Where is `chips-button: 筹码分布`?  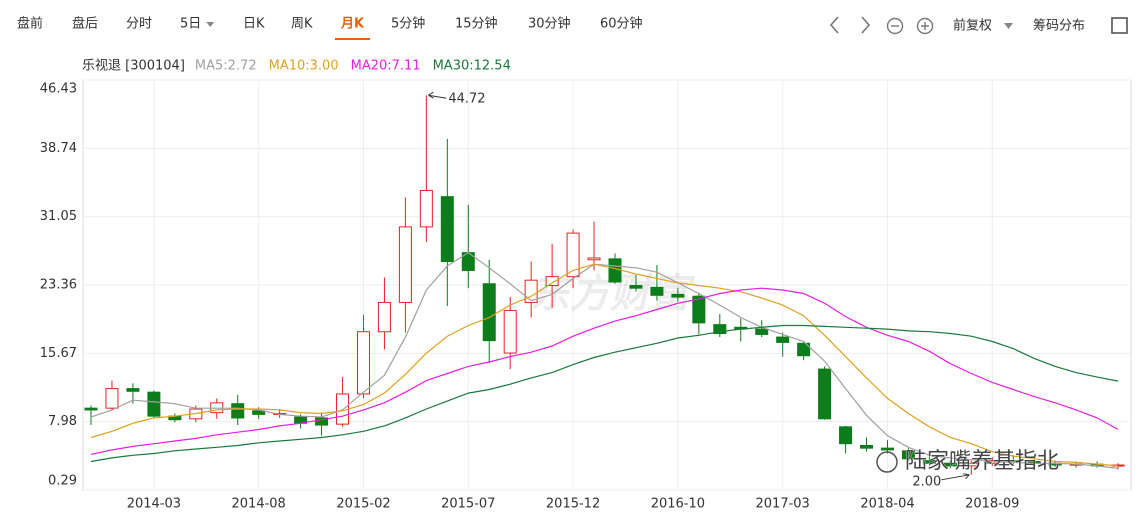 chips-button: 筹码分布 is located at coordinates (1059, 26).